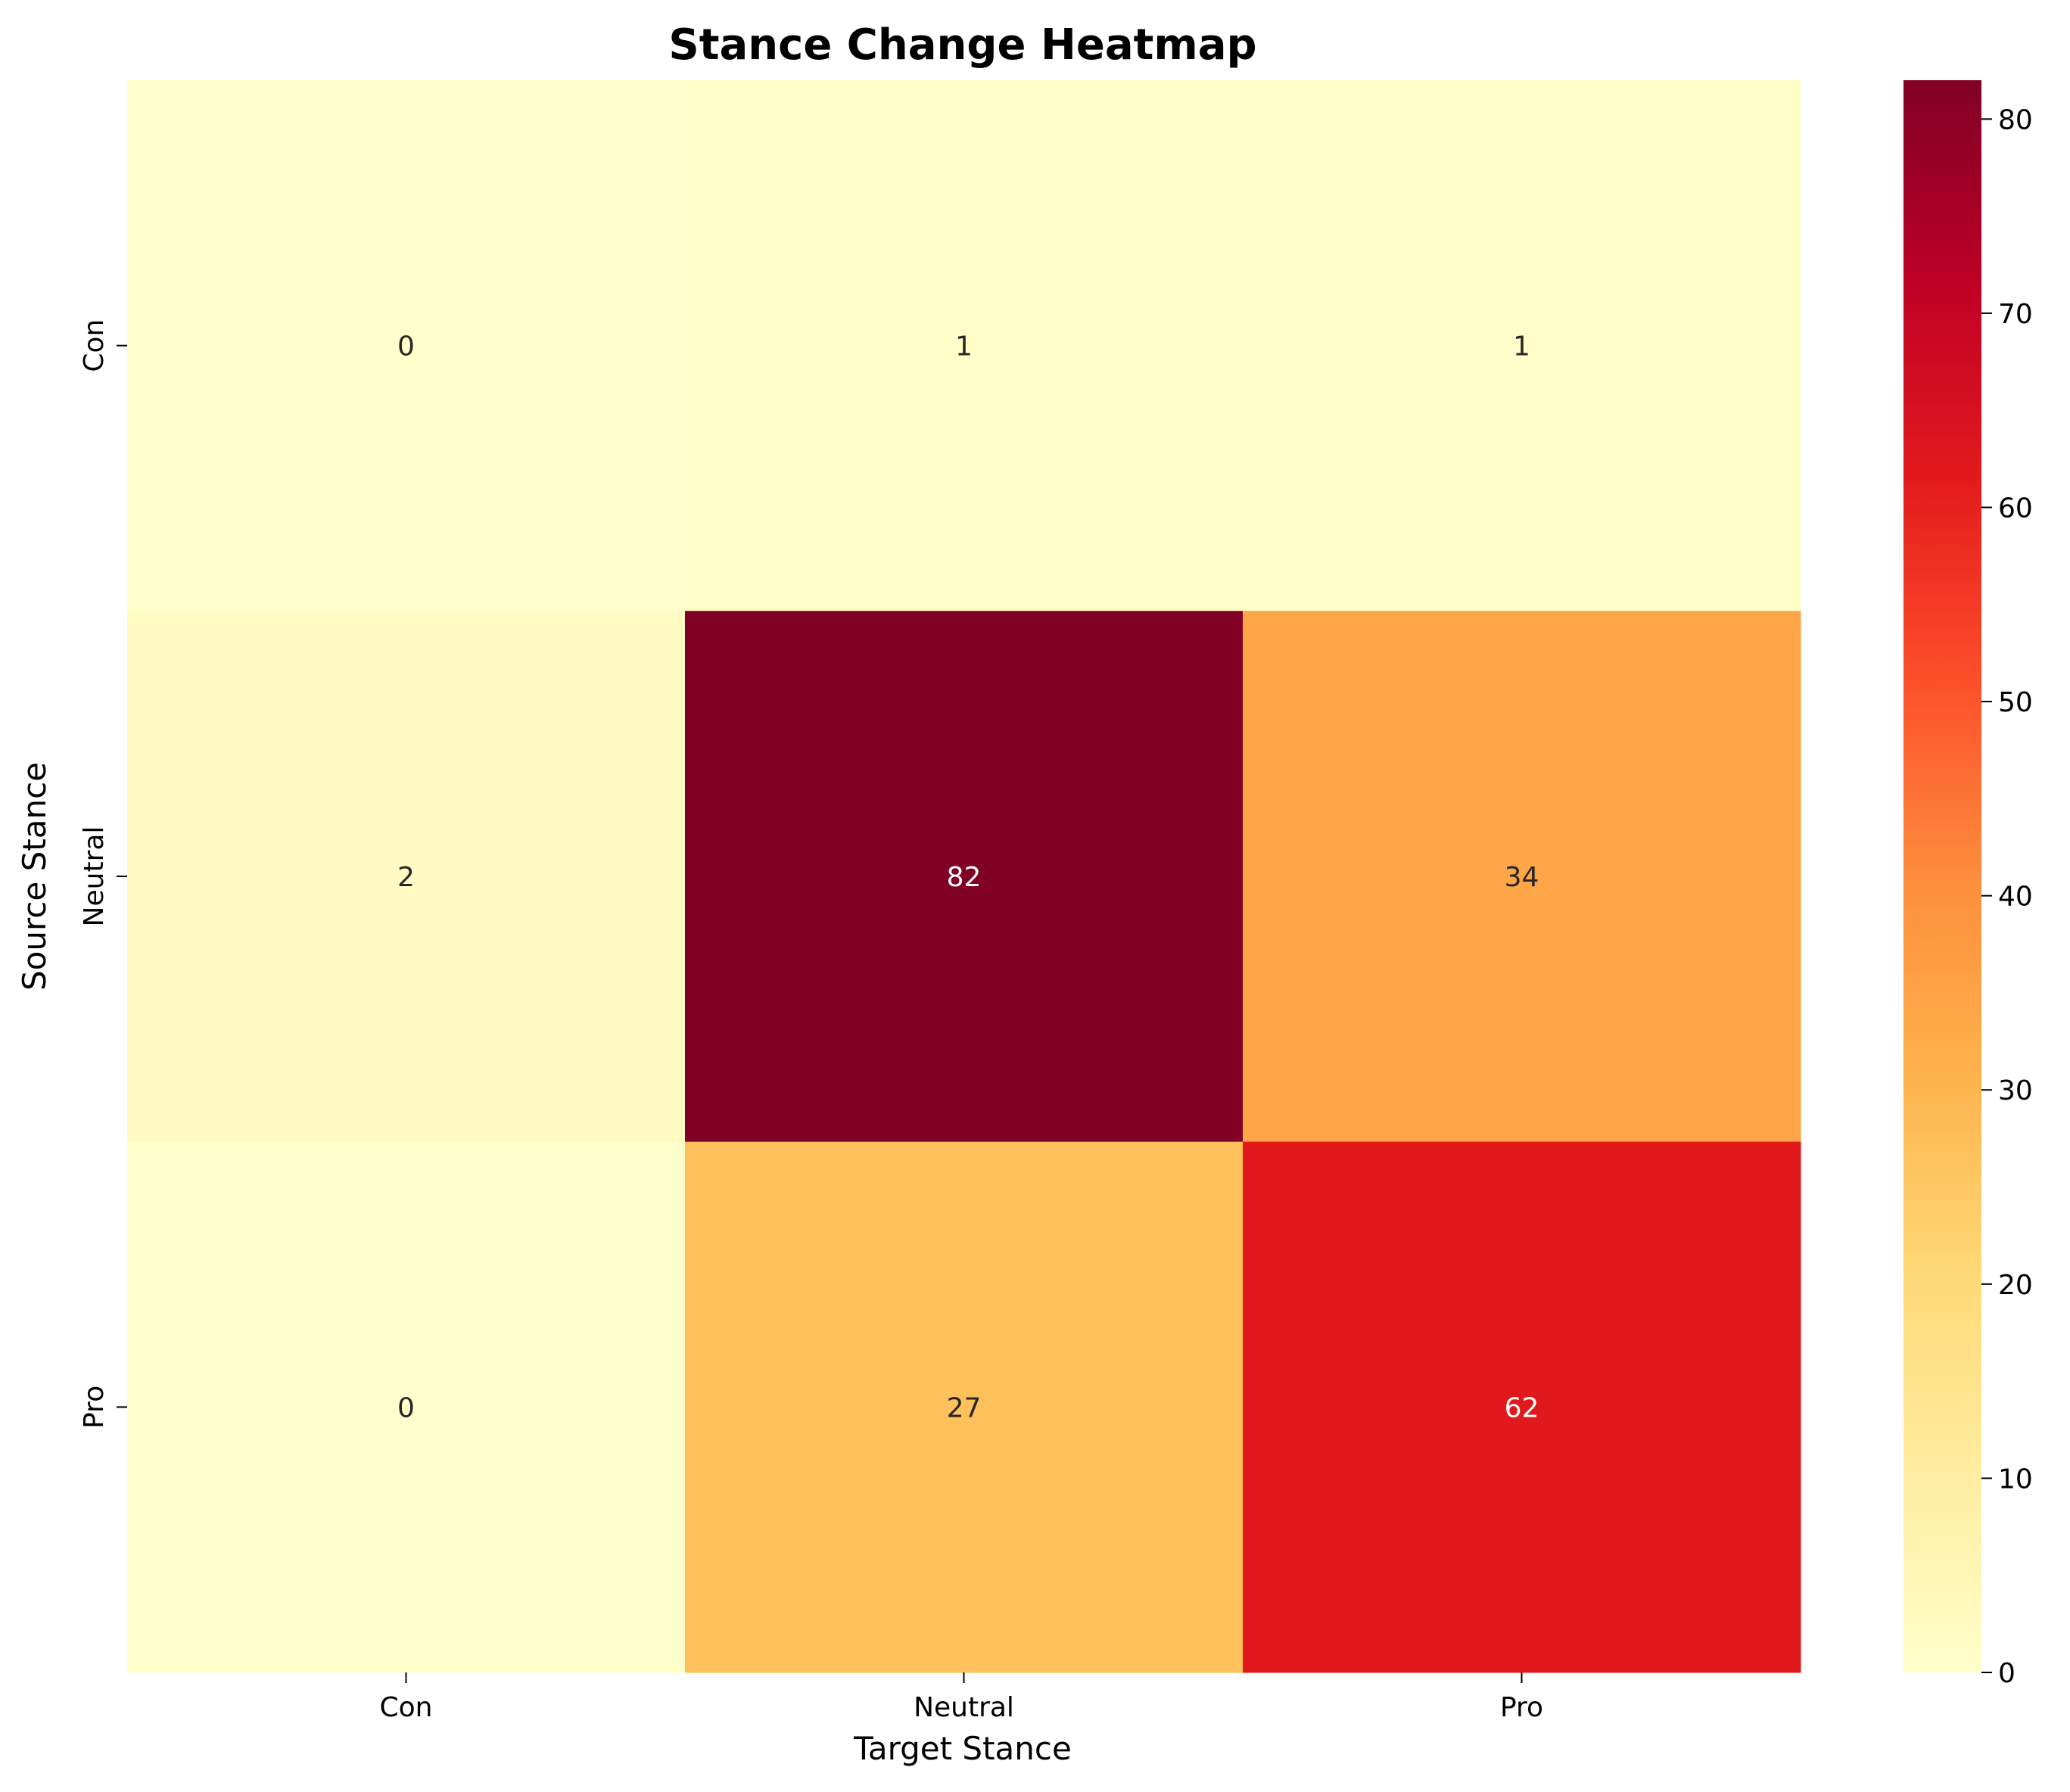  I want to click on colorbar-tick-label: 50, so click(2015, 702).